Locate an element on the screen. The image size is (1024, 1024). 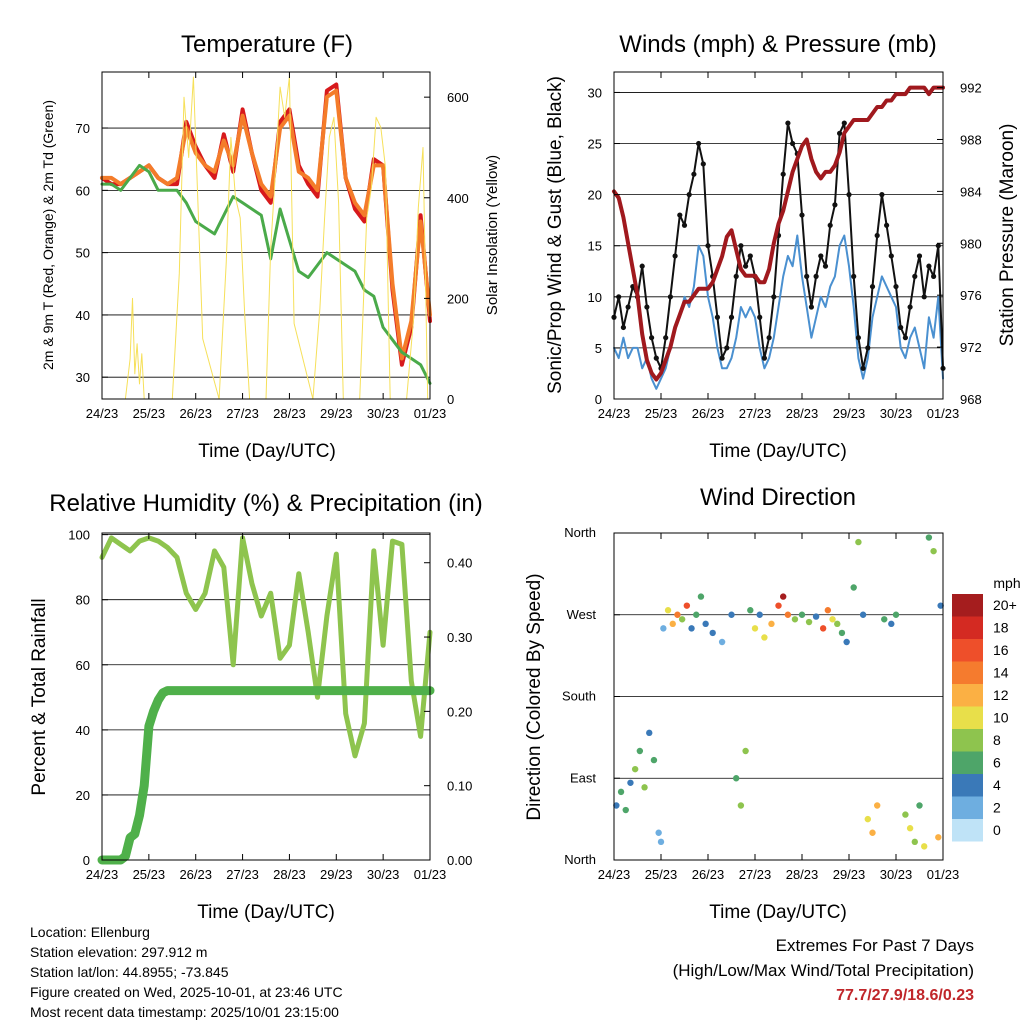
rh-ytick-label: 80 is located at coordinates (83, 600).